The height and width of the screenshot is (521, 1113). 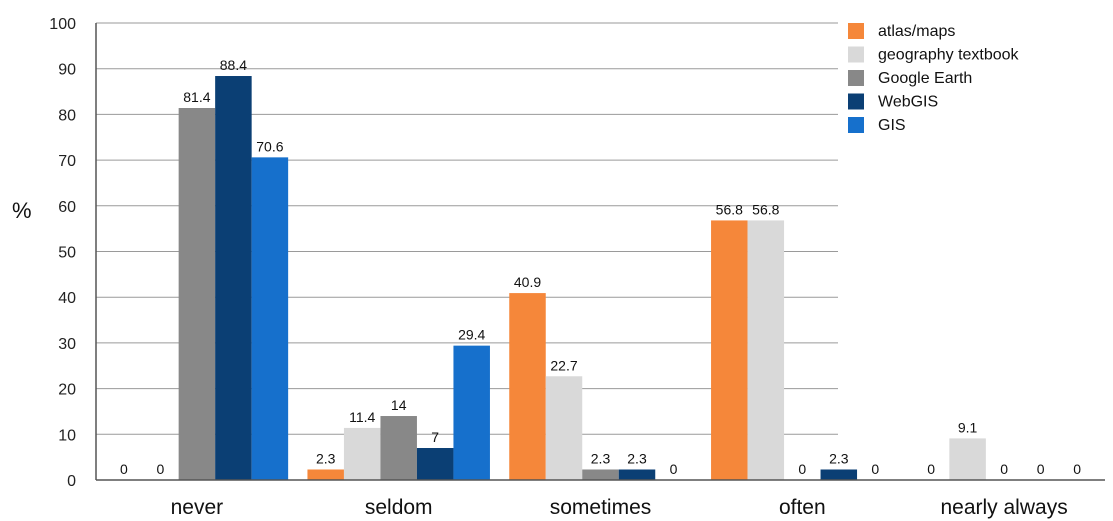 I want to click on x-category-label: never, so click(x=197, y=507).